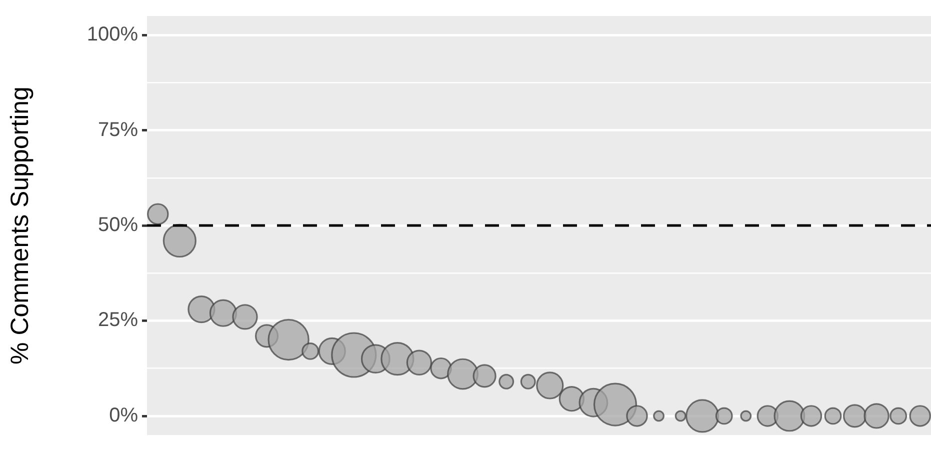 The width and height of the screenshot is (931, 451). I want to click on y-tick-label: 50%, so click(118, 225).